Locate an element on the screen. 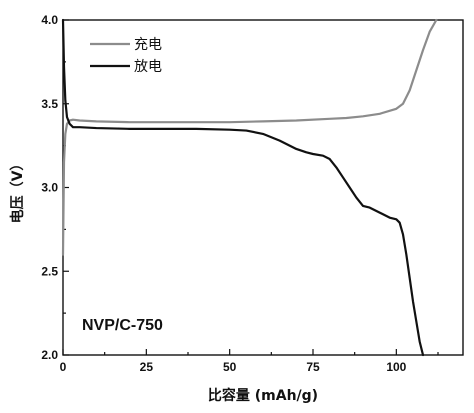  y-tick-label: 3.0 is located at coordinates (49, 188).